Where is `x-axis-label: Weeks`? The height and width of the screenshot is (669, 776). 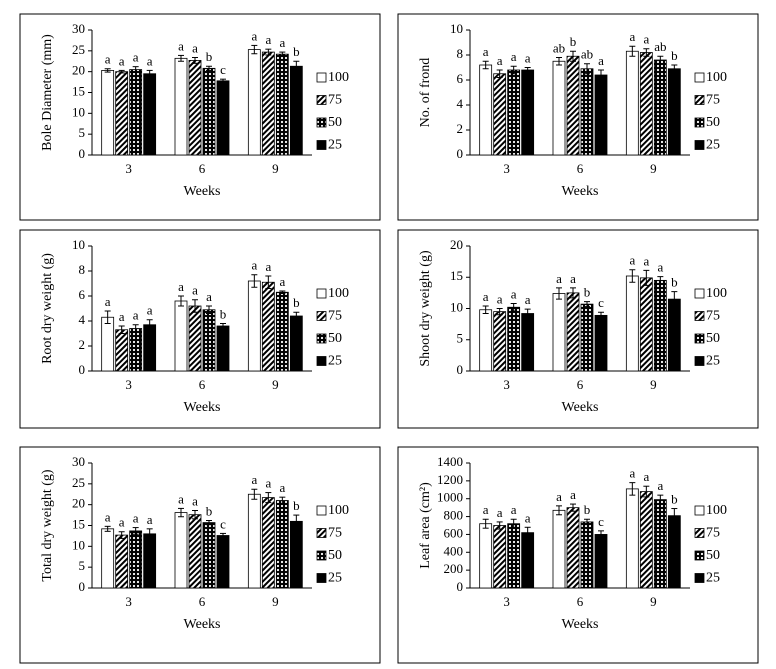 x-axis-label: Weeks is located at coordinates (580, 407).